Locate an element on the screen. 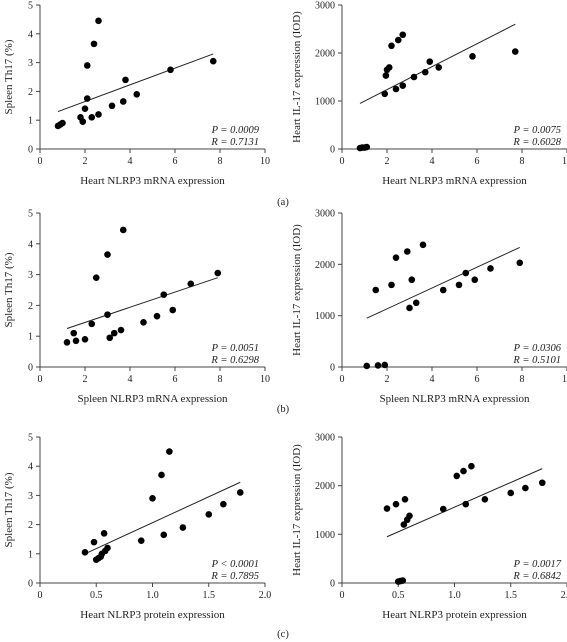 This screenshot has height=642, width=567. x-tick-label: 8 is located at coordinates (522, 379).